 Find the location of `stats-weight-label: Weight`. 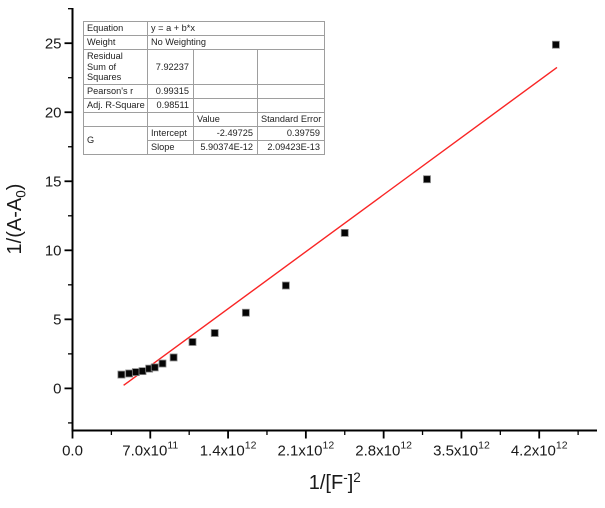

stats-weight-label: Weight is located at coordinates (115, 42).